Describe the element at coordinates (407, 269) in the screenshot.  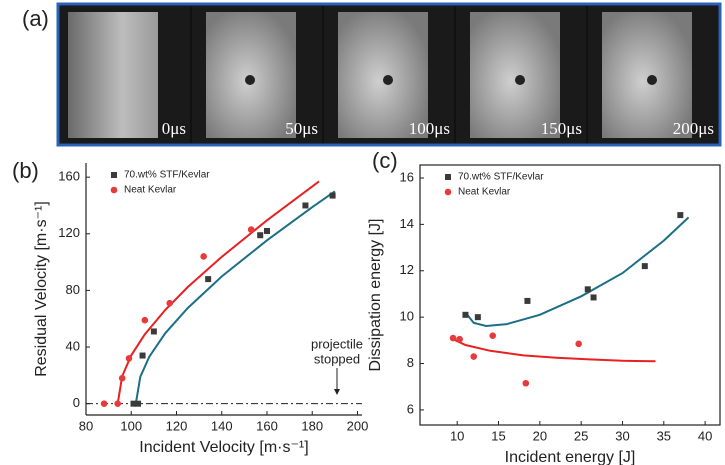
I see `y-tick-label: 12` at that location.